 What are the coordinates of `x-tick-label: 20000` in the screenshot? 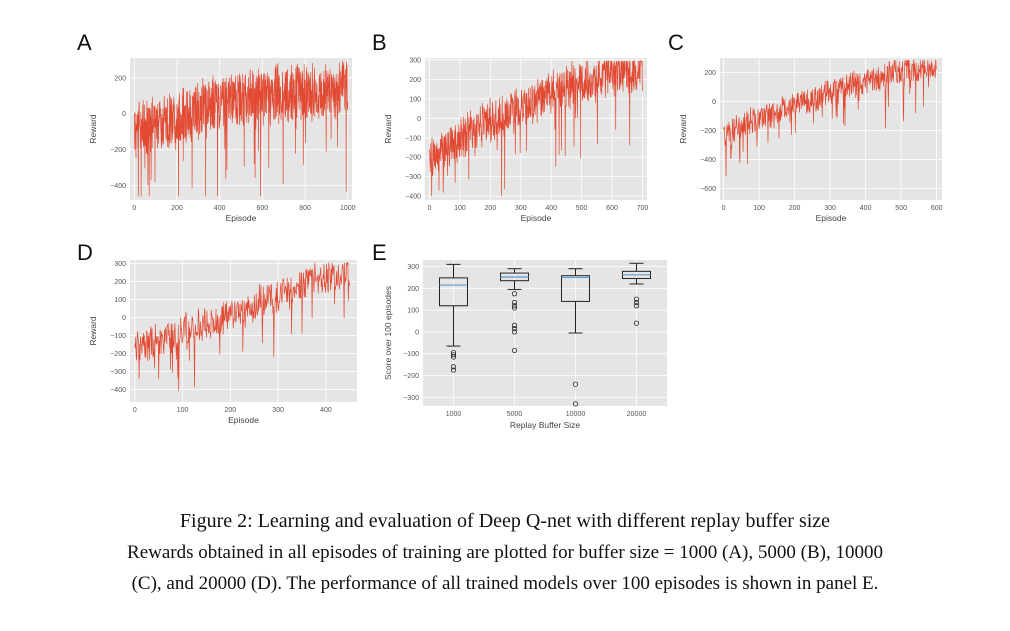 It's located at (637, 414).